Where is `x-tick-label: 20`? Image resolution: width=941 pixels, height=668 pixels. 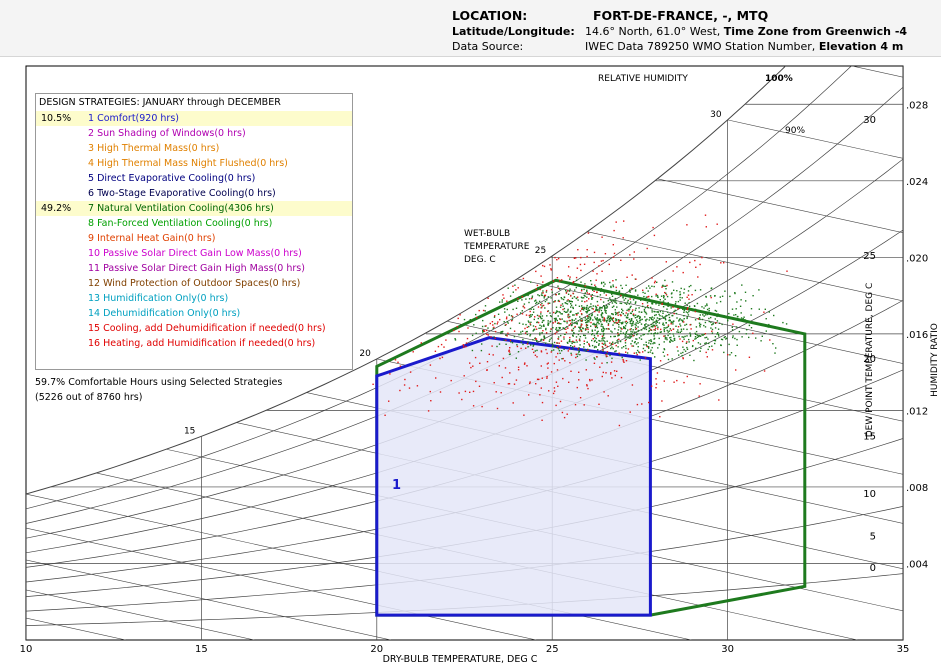
x-tick-label: 20 is located at coordinates (376, 649).